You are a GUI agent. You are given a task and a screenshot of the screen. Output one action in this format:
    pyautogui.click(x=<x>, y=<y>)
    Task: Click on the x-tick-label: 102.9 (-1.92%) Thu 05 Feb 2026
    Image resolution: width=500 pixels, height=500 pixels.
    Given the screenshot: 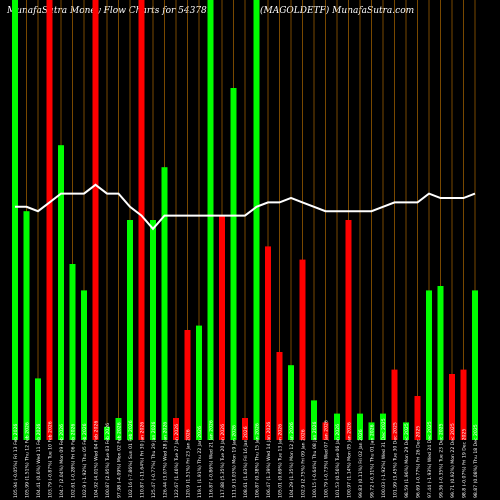 What is the action you would take?
    pyautogui.click(x=85, y=460)
    